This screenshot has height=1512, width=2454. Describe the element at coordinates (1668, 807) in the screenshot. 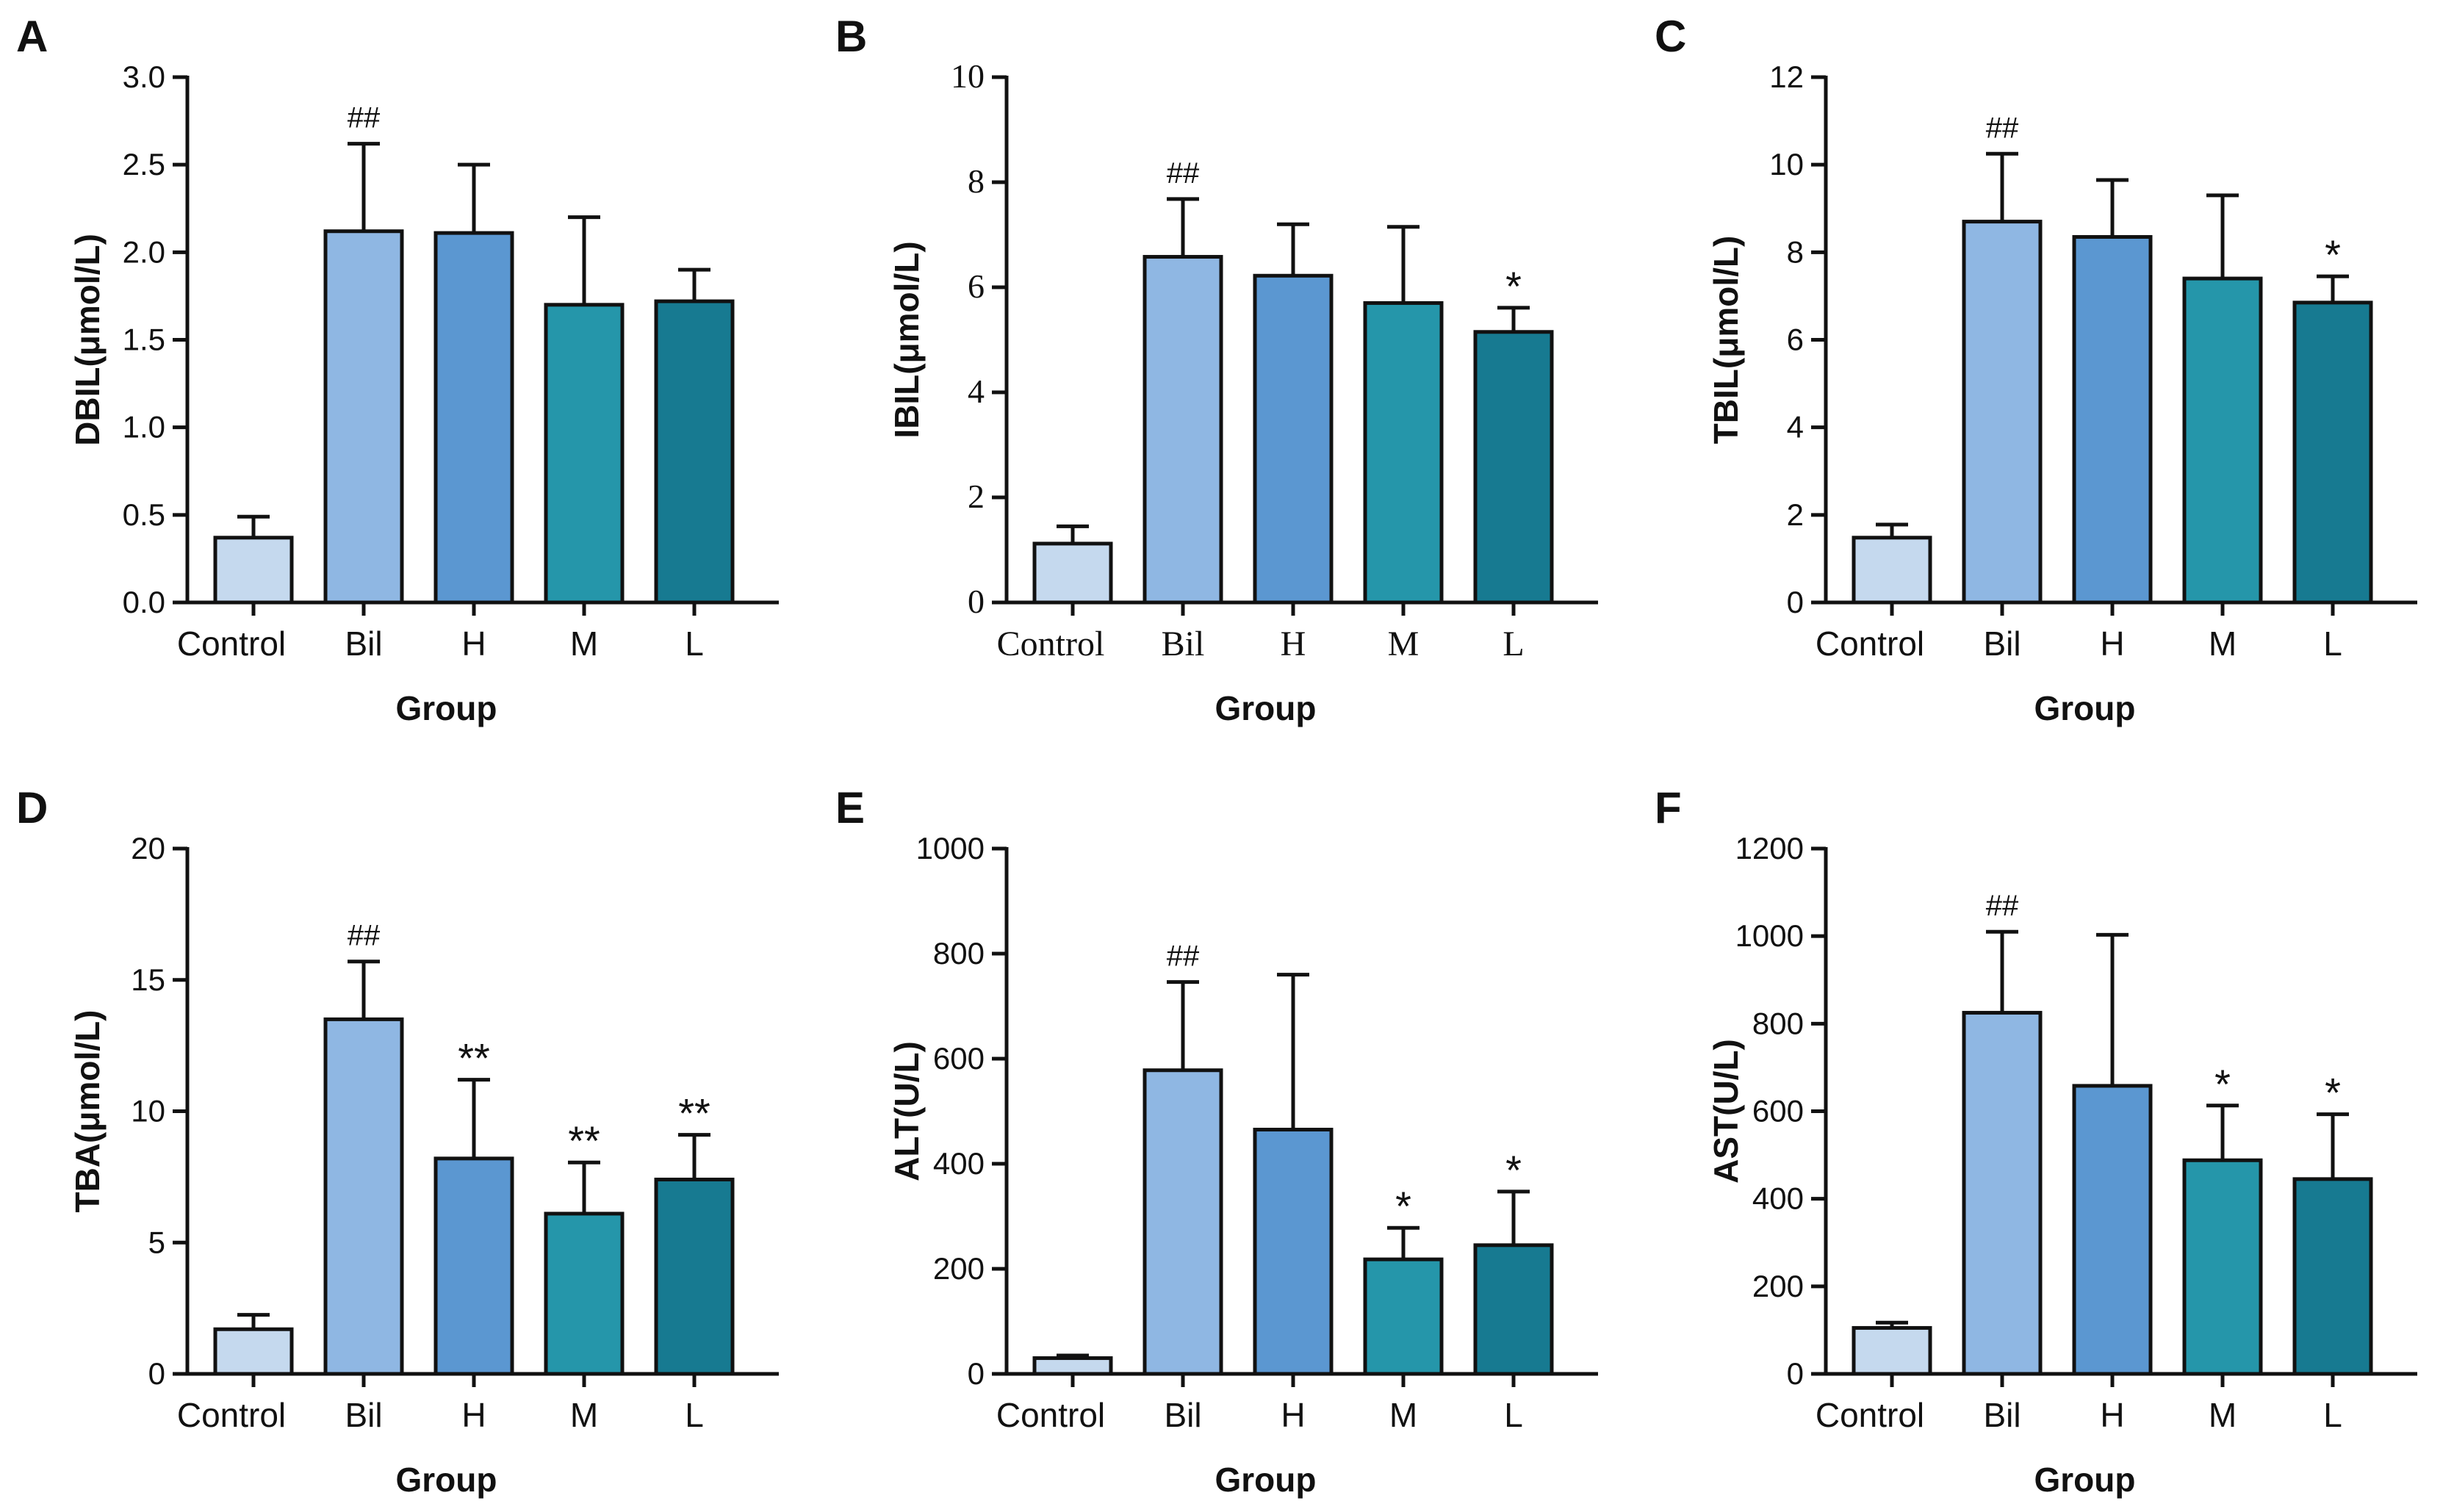

I see `panel-letter-F: F` at that location.